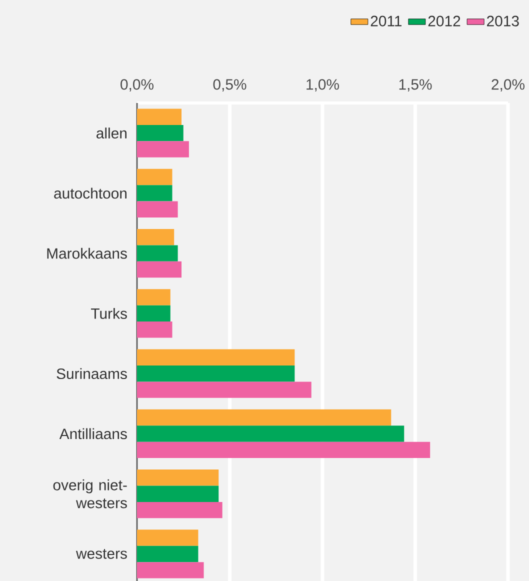 The image size is (529, 581). What do you see at coordinates (109, 313) in the screenshot?
I see `y-tick-label: Turks` at bounding box center [109, 313].